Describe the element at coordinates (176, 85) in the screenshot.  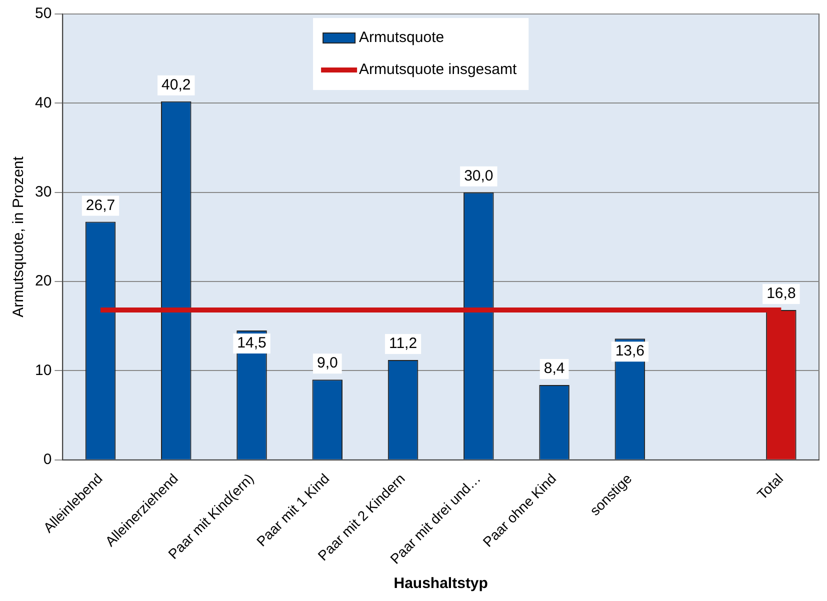
I see `data-label: 40,2` at that location.